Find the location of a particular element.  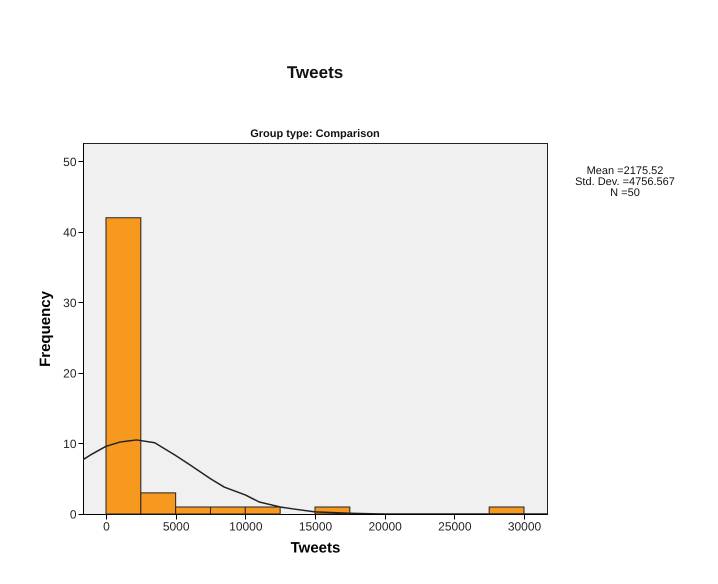

y-tick-label: 30 is located at coordinates (70, 303).